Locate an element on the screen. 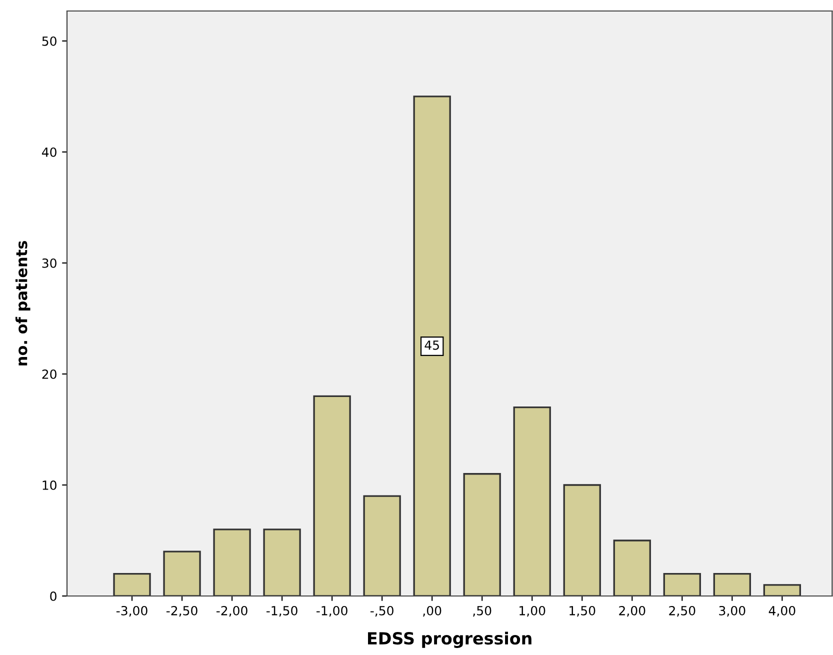 The width and height of the screenshot is (833, 655). x-tick-label: -1,00 is located at coordinates (332, 611).